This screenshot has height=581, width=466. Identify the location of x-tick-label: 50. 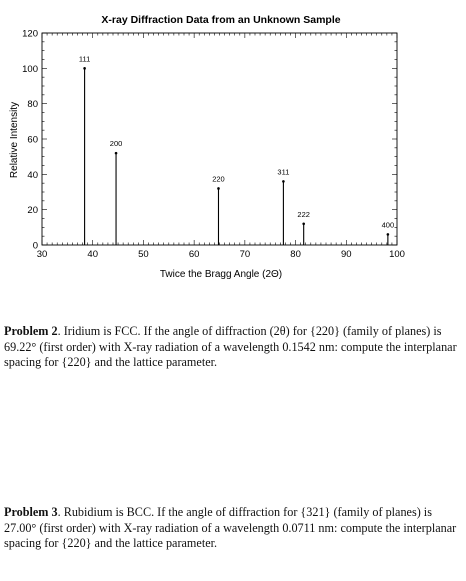
(143, 254).